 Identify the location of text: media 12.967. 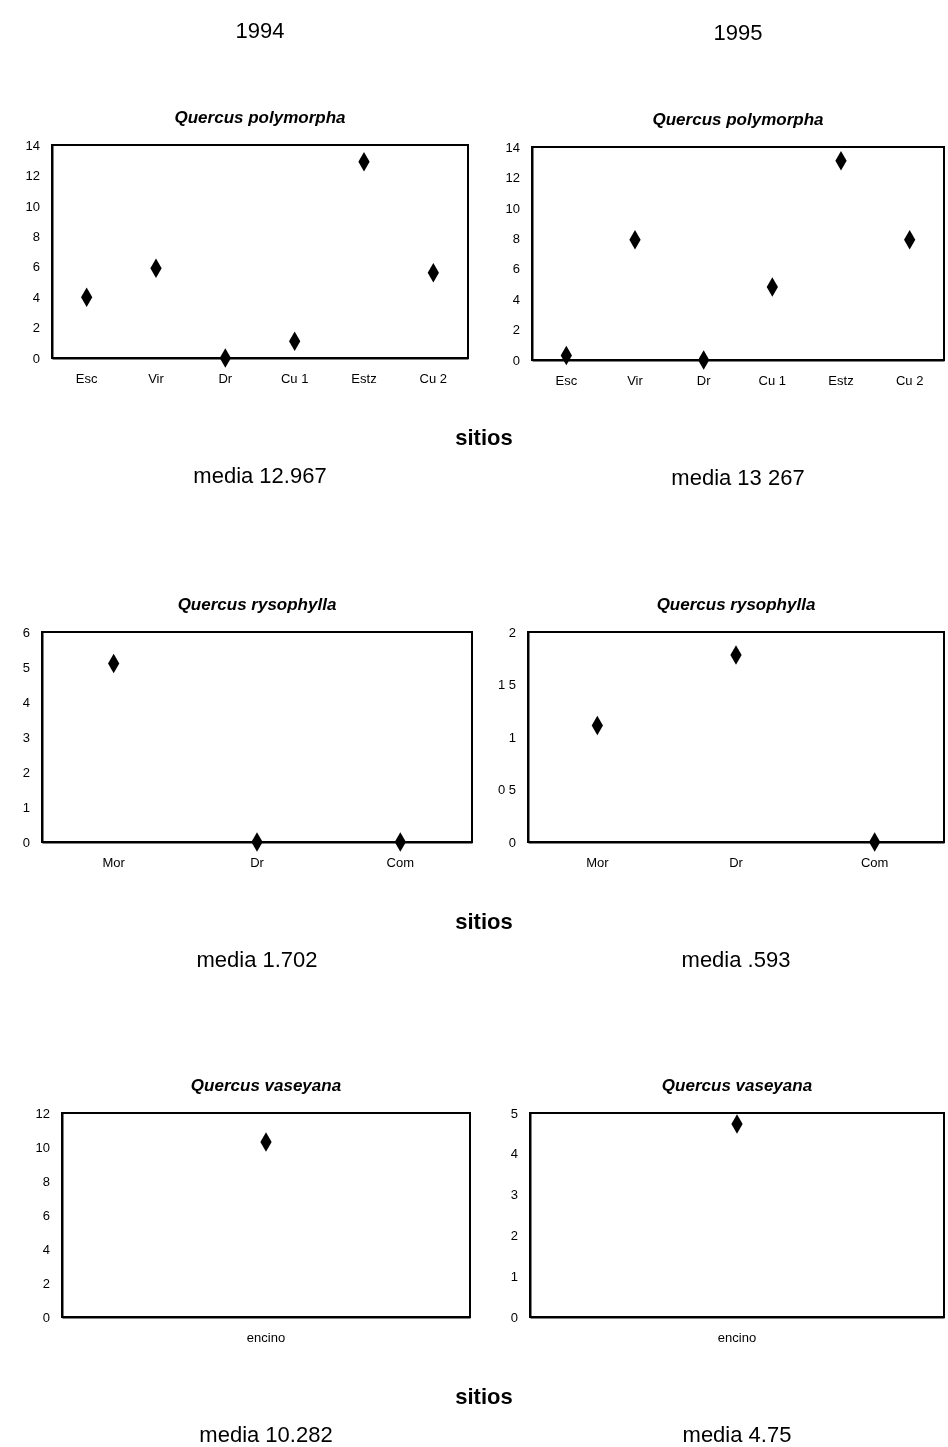
(260, 475).